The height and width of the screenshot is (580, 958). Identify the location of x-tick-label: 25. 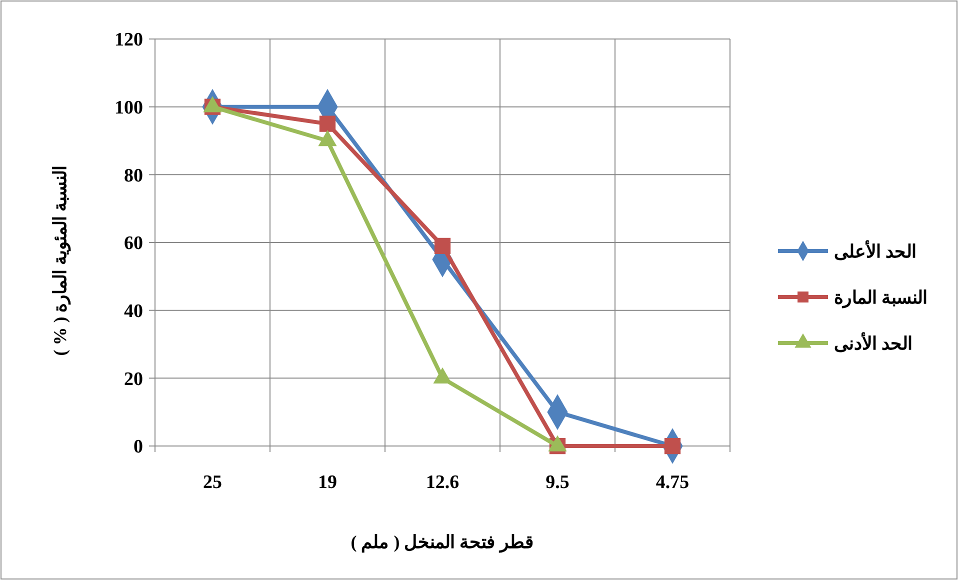
(212, 482).